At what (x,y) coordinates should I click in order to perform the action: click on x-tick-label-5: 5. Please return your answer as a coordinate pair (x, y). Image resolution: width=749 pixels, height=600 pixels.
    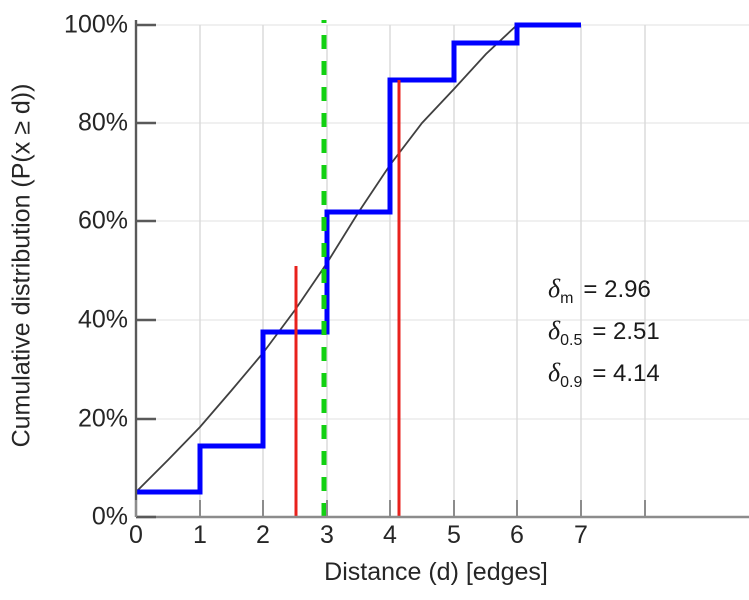
    Looking at the image, I should click on (454, 535).